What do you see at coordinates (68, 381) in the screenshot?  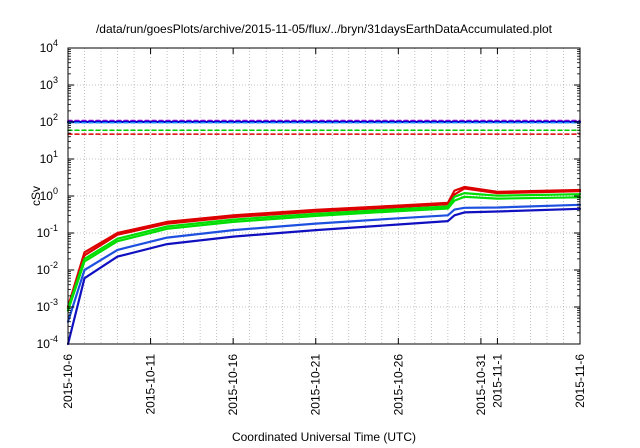 I see `x-tick-label: 2015-10-6` at bounding box center [68, 381].